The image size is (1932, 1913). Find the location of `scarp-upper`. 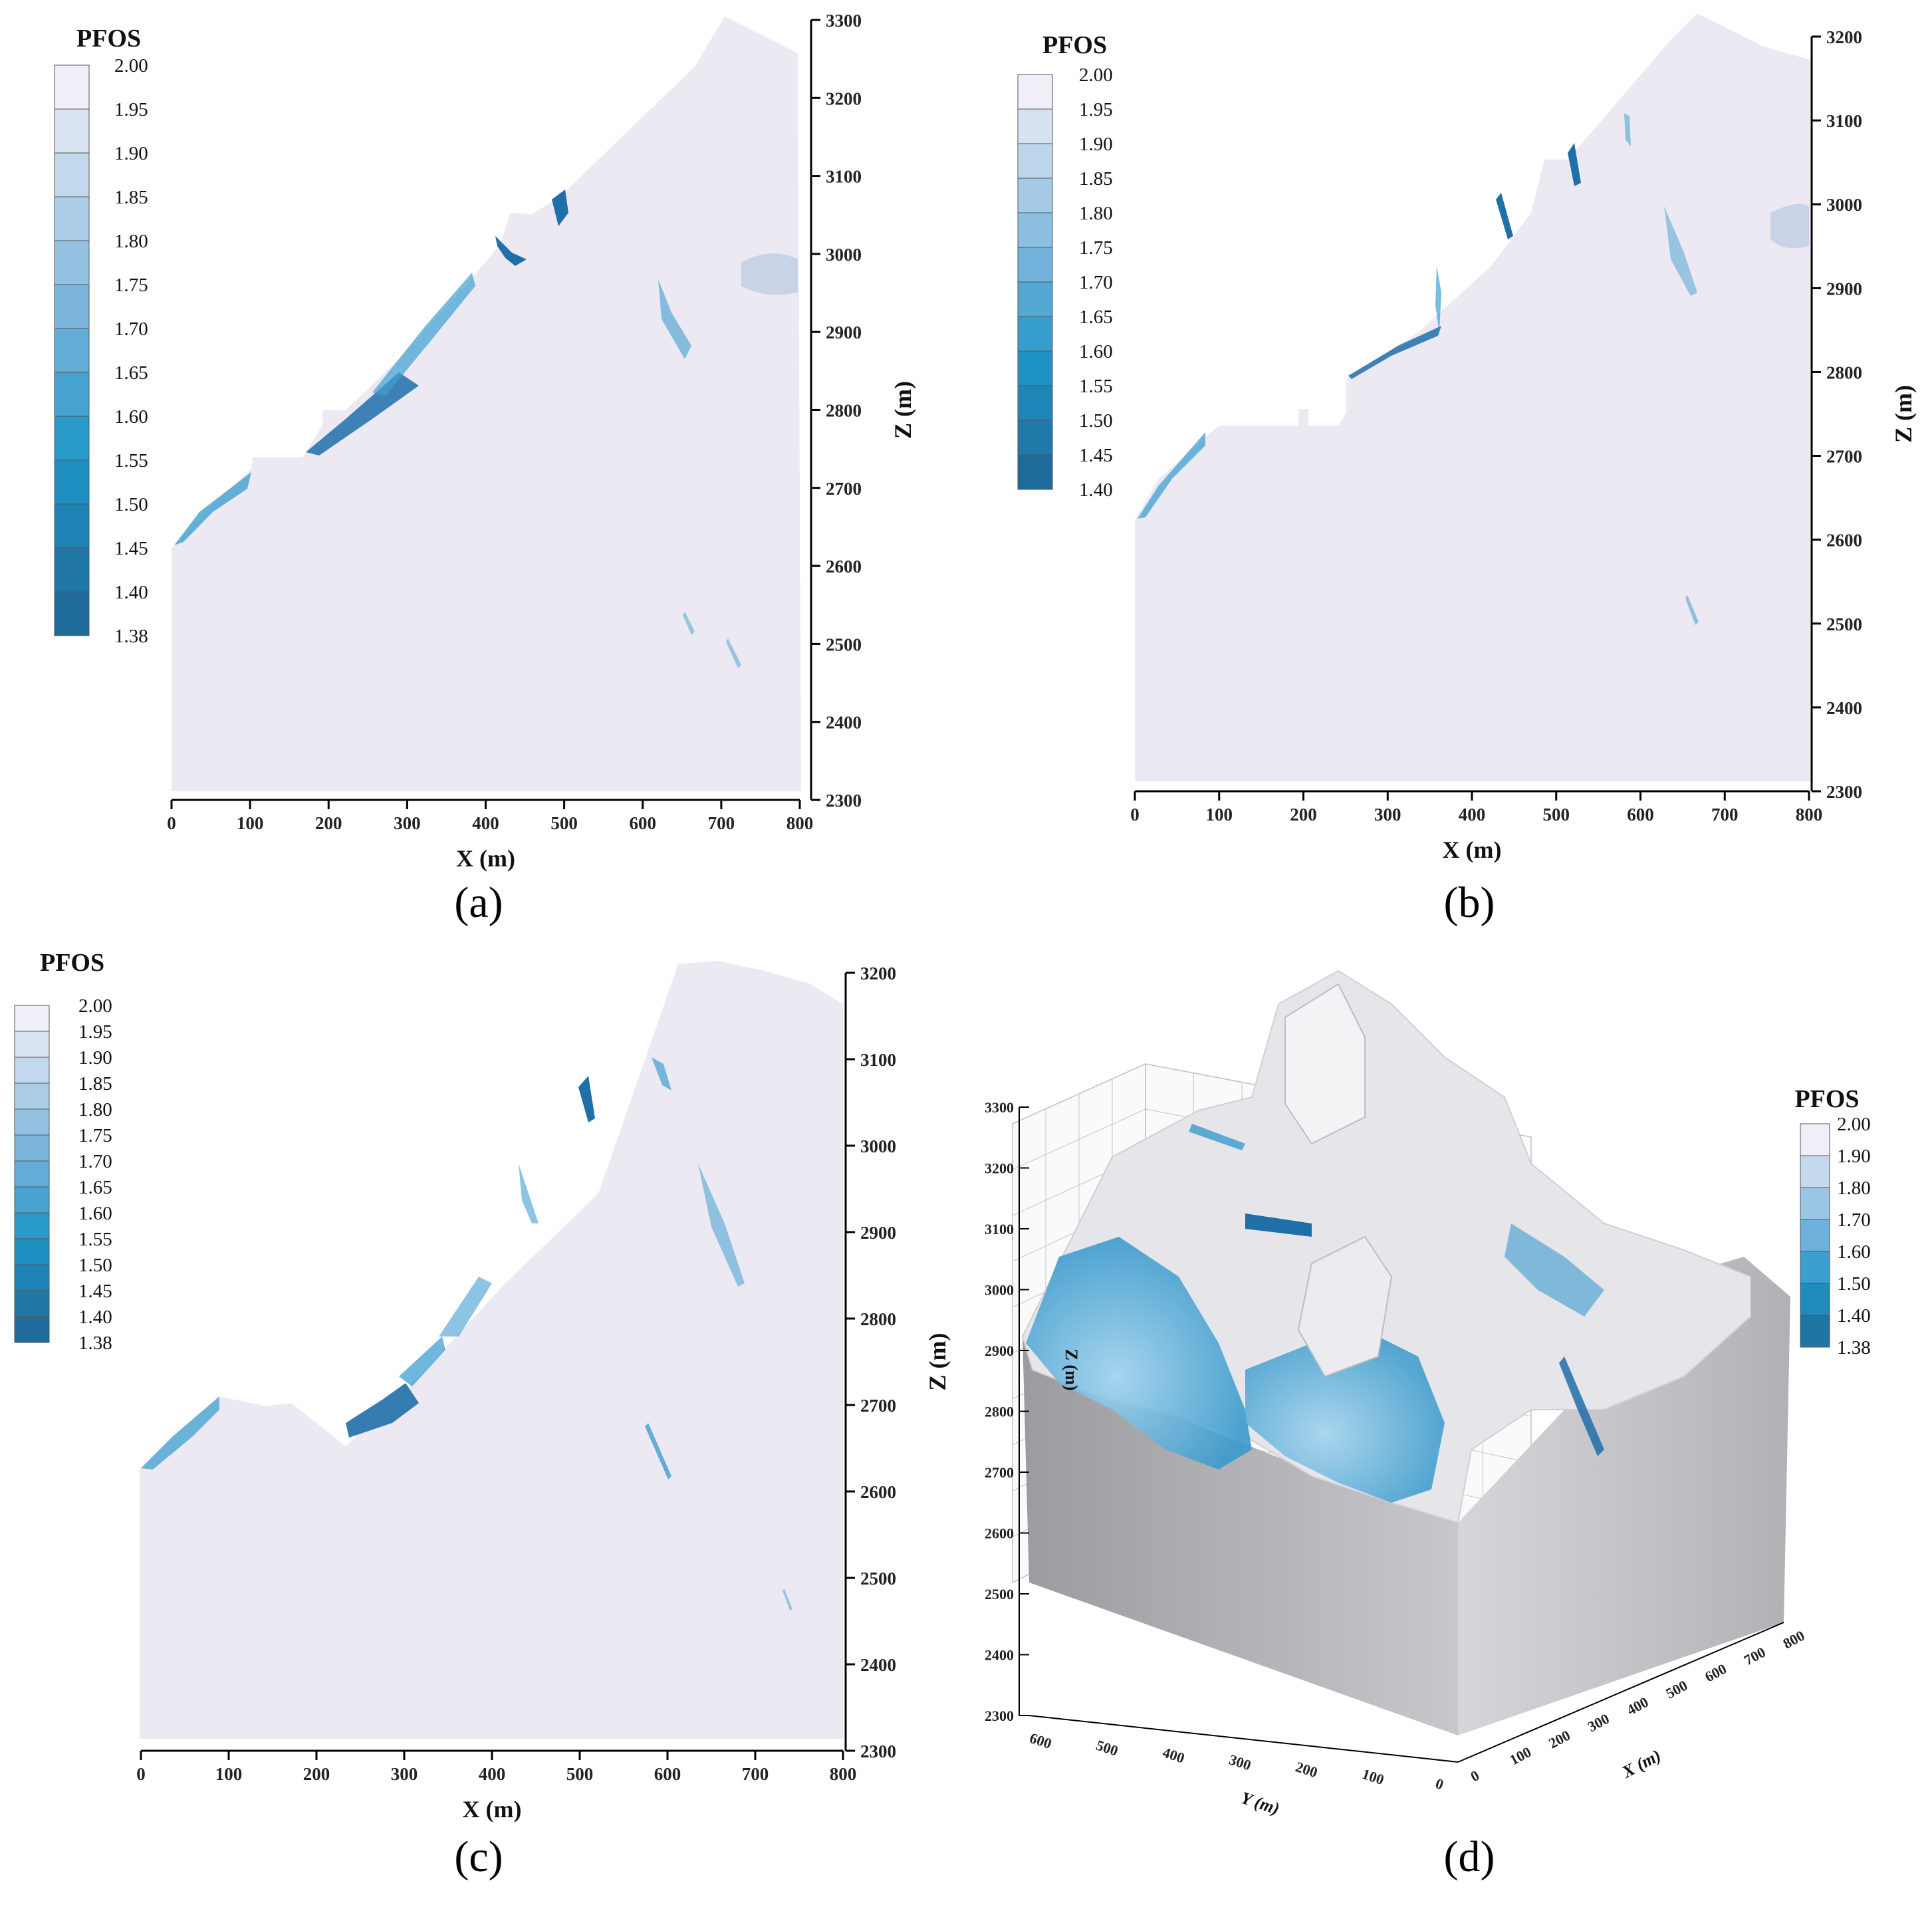

scarp-upper is located at coordinates (1325, 1064).